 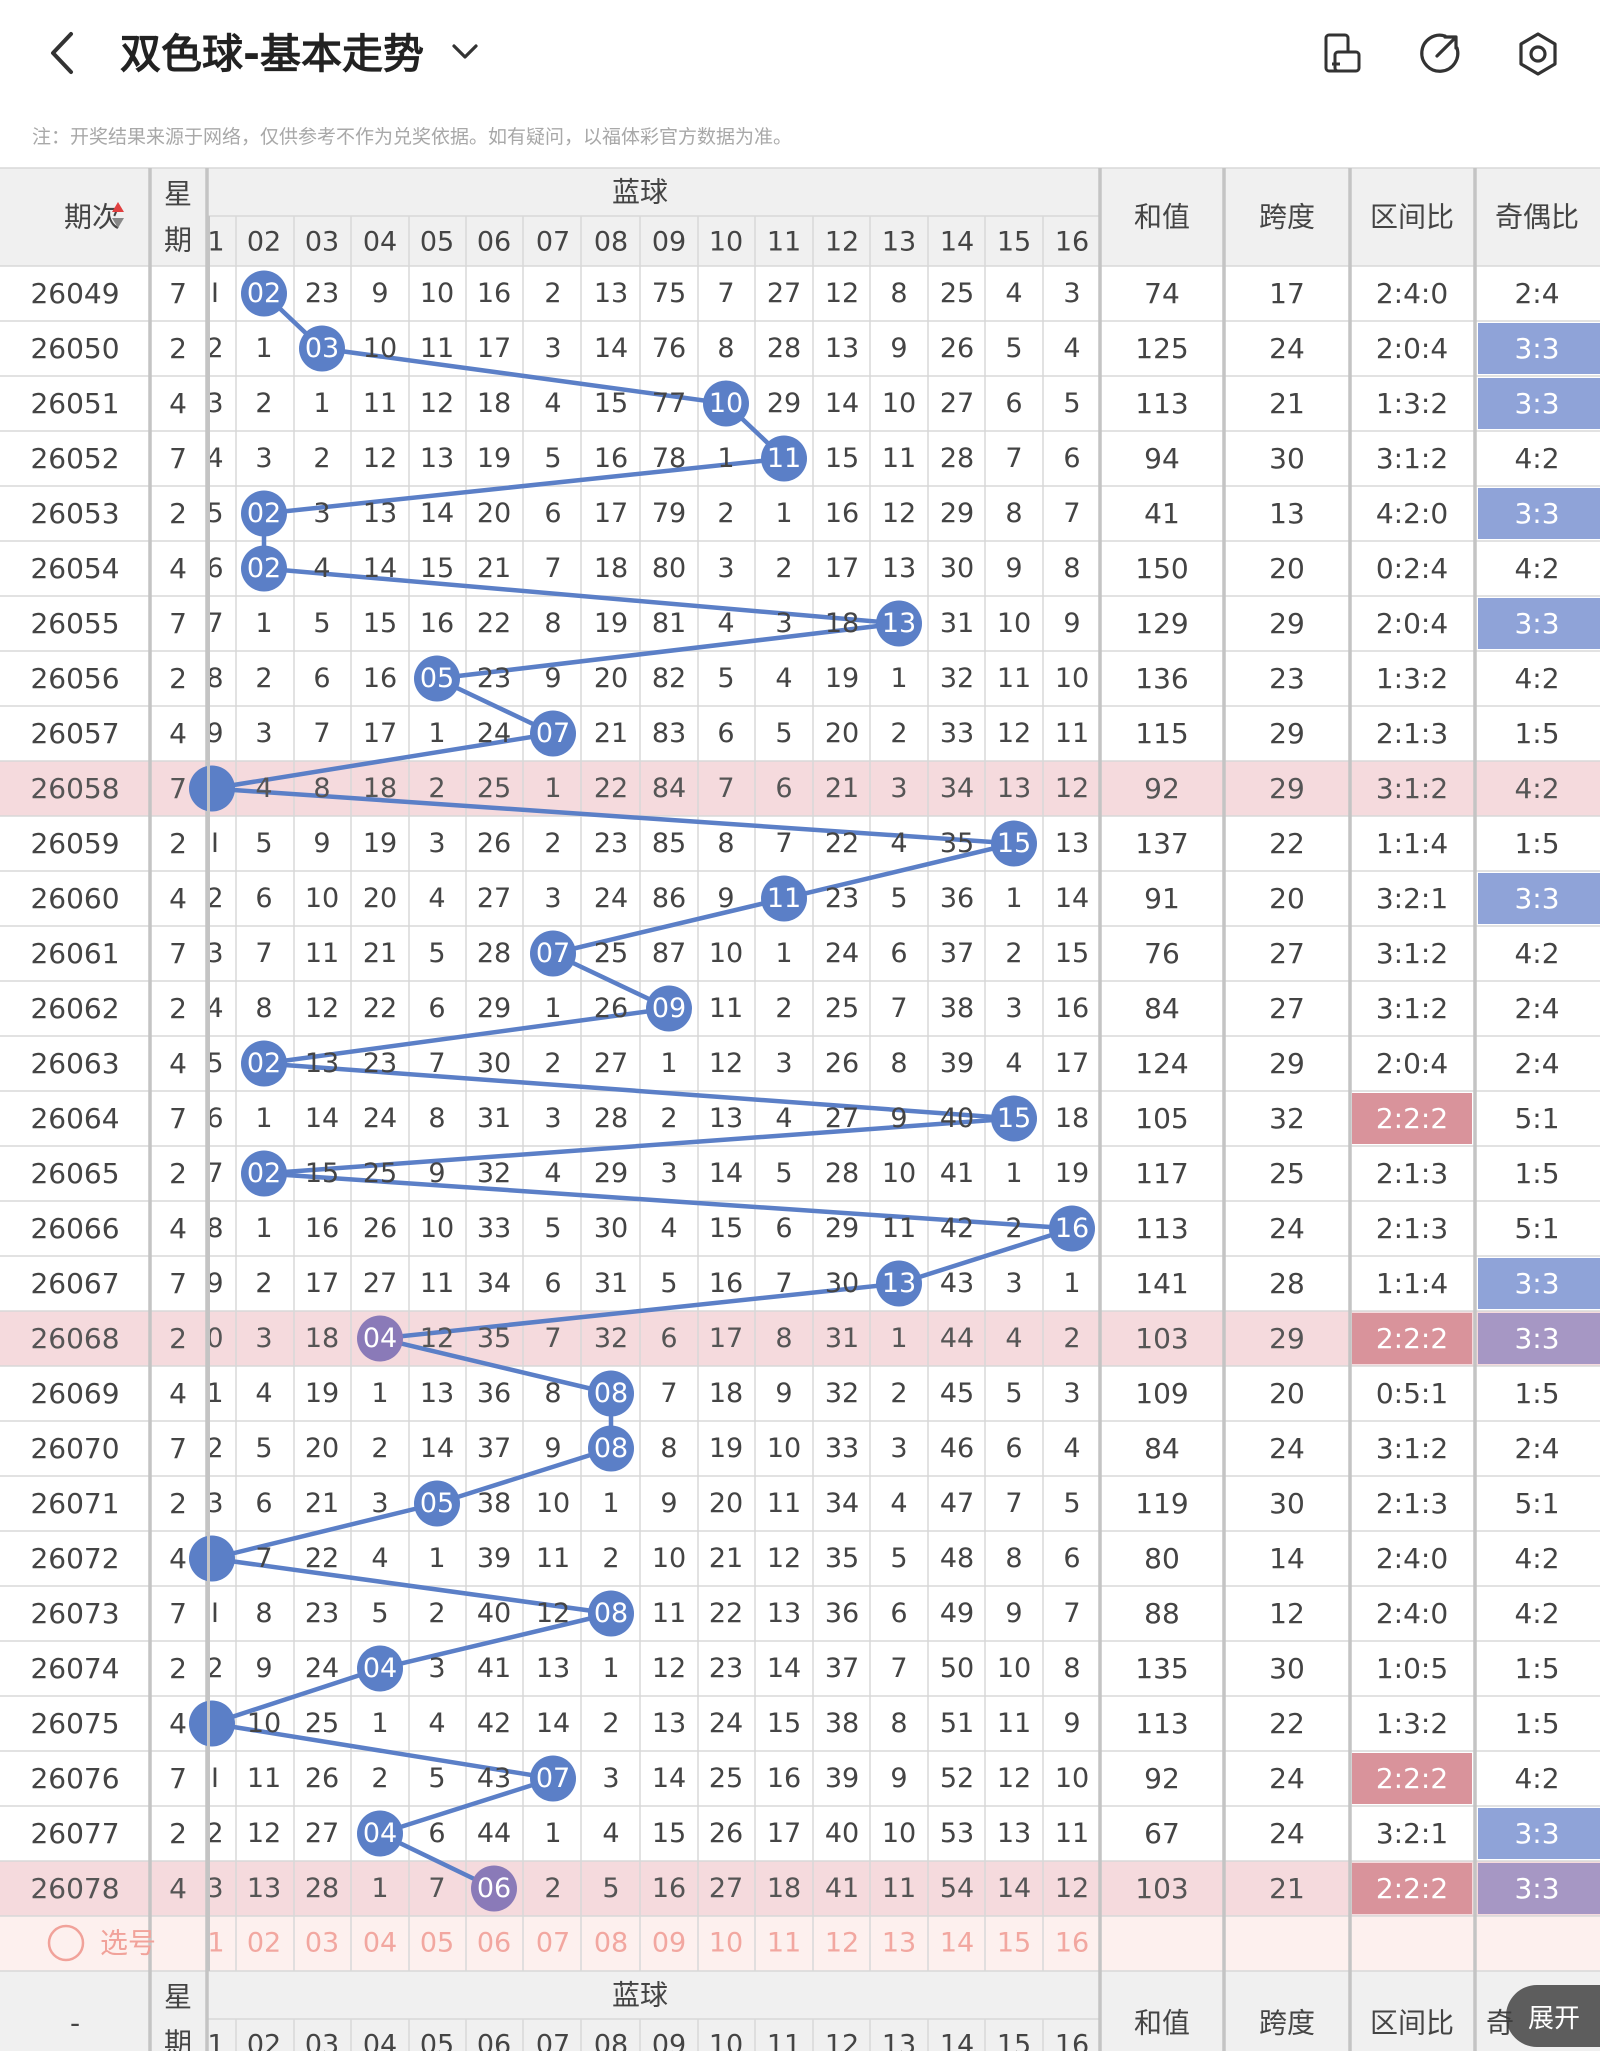 What do you see at coordinates (437, 2040) in the screenshot?
I see `footer-blue-number: 05` at bounding box center [437, 2040].